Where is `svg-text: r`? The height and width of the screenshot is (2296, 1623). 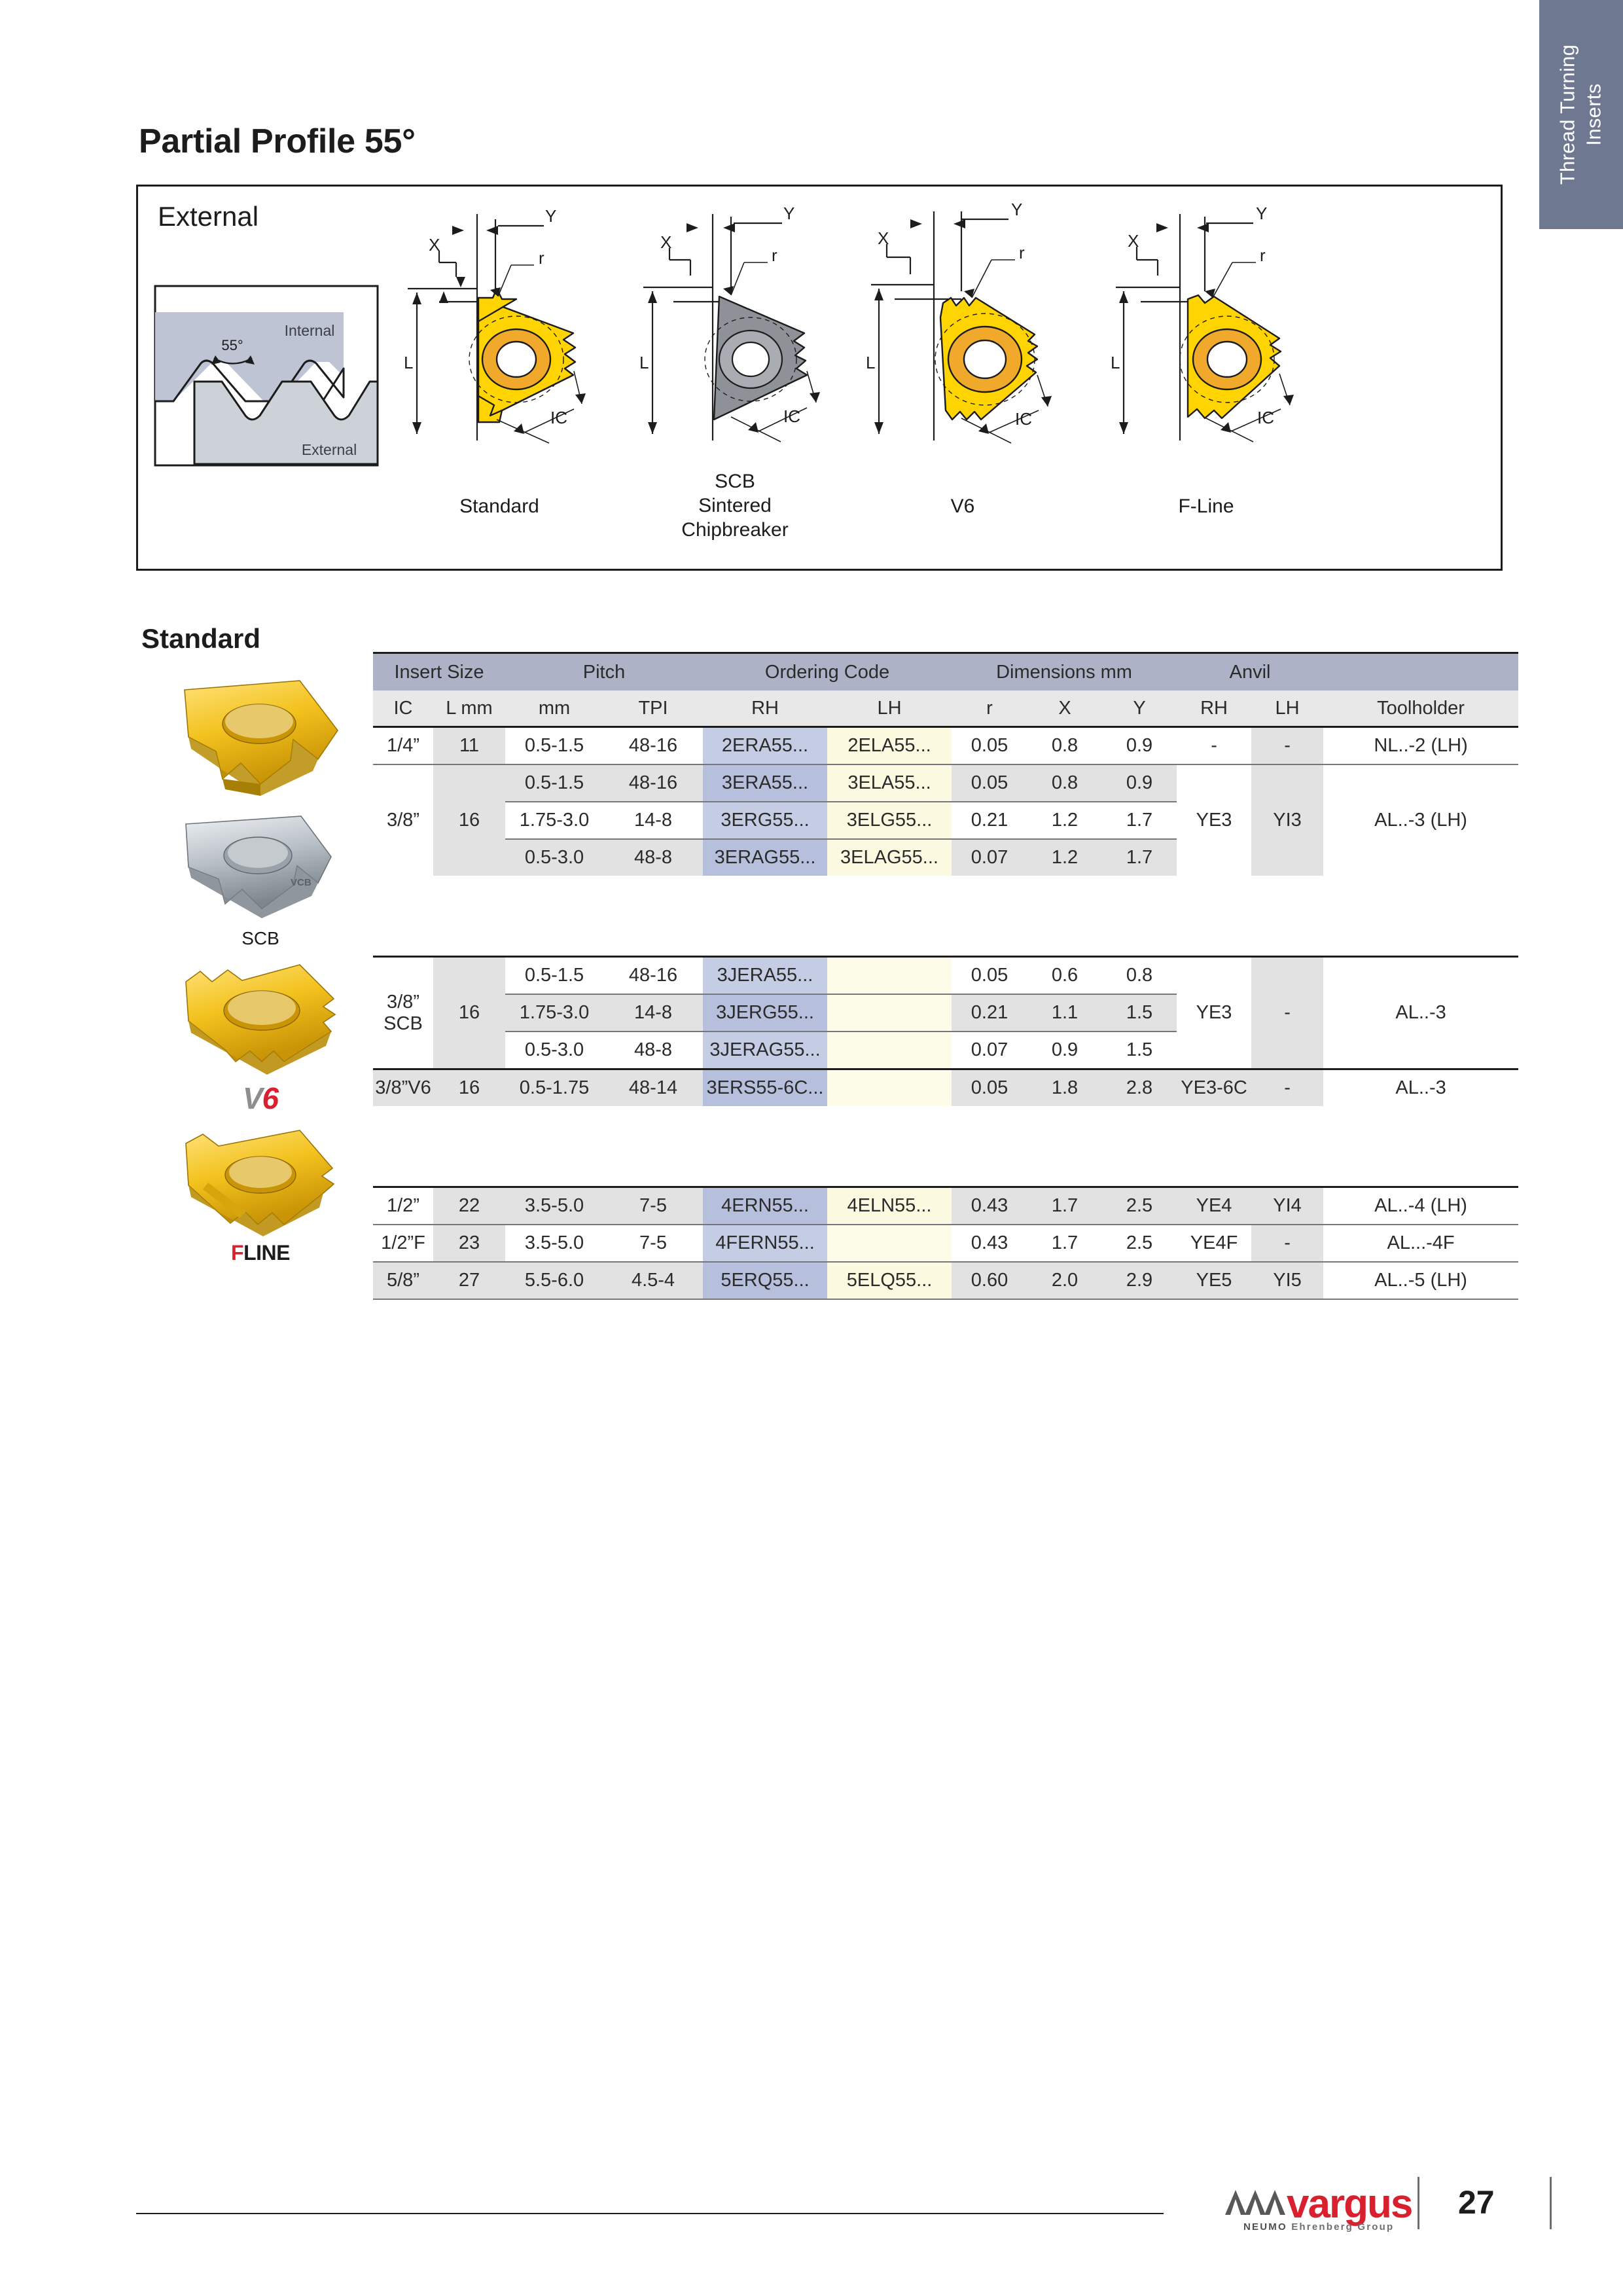
svg-text: r is located at coordinates (1263, 255).